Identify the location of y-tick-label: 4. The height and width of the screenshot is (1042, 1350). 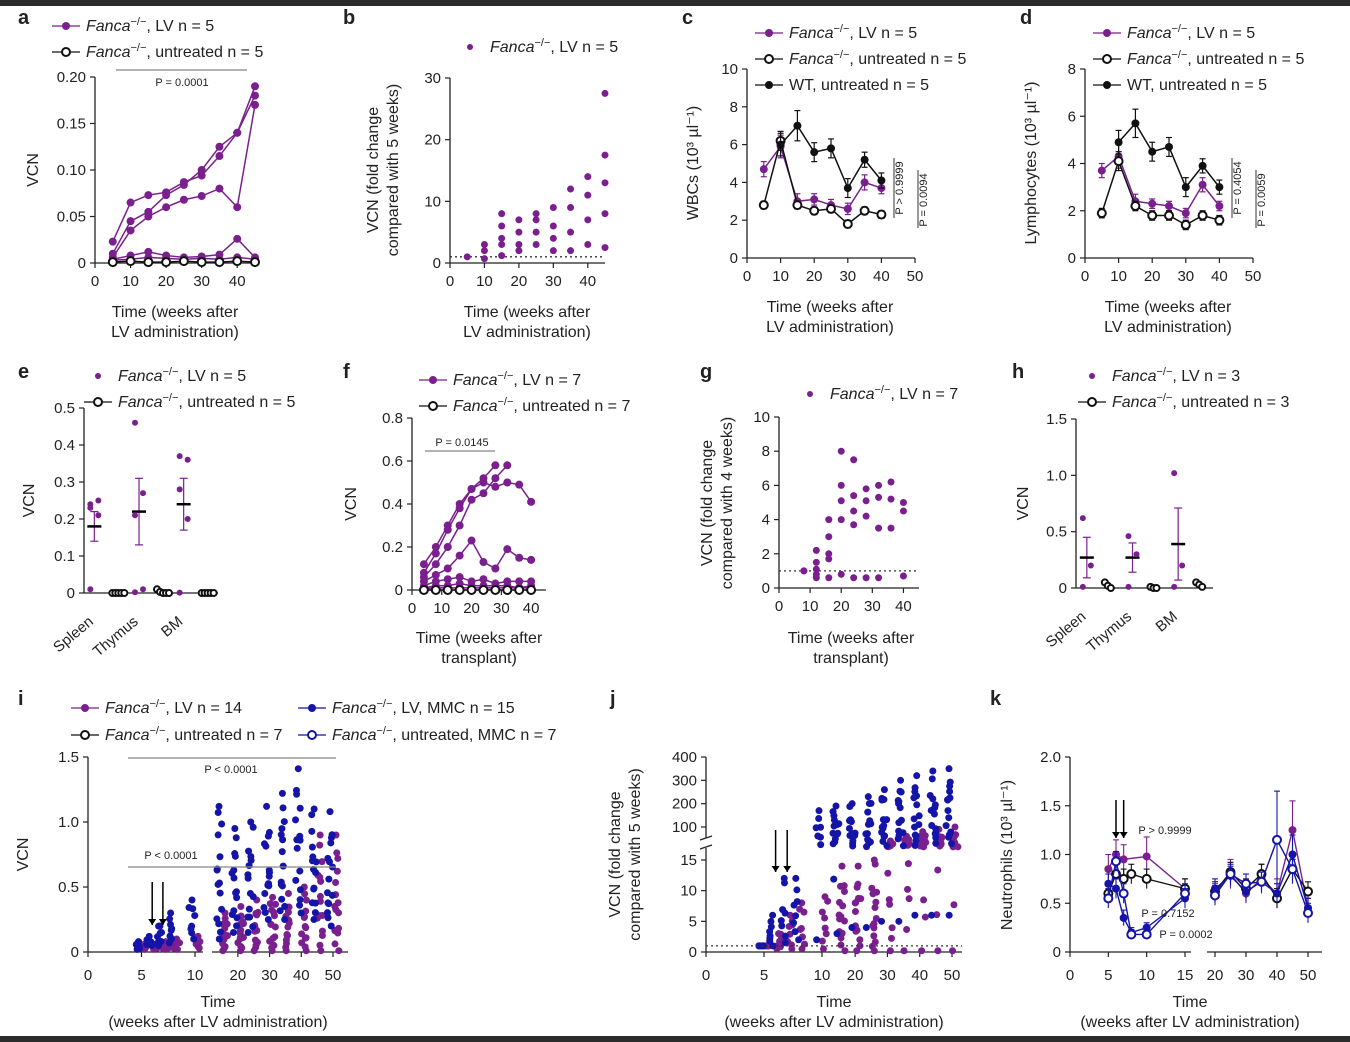
(1072, 164).